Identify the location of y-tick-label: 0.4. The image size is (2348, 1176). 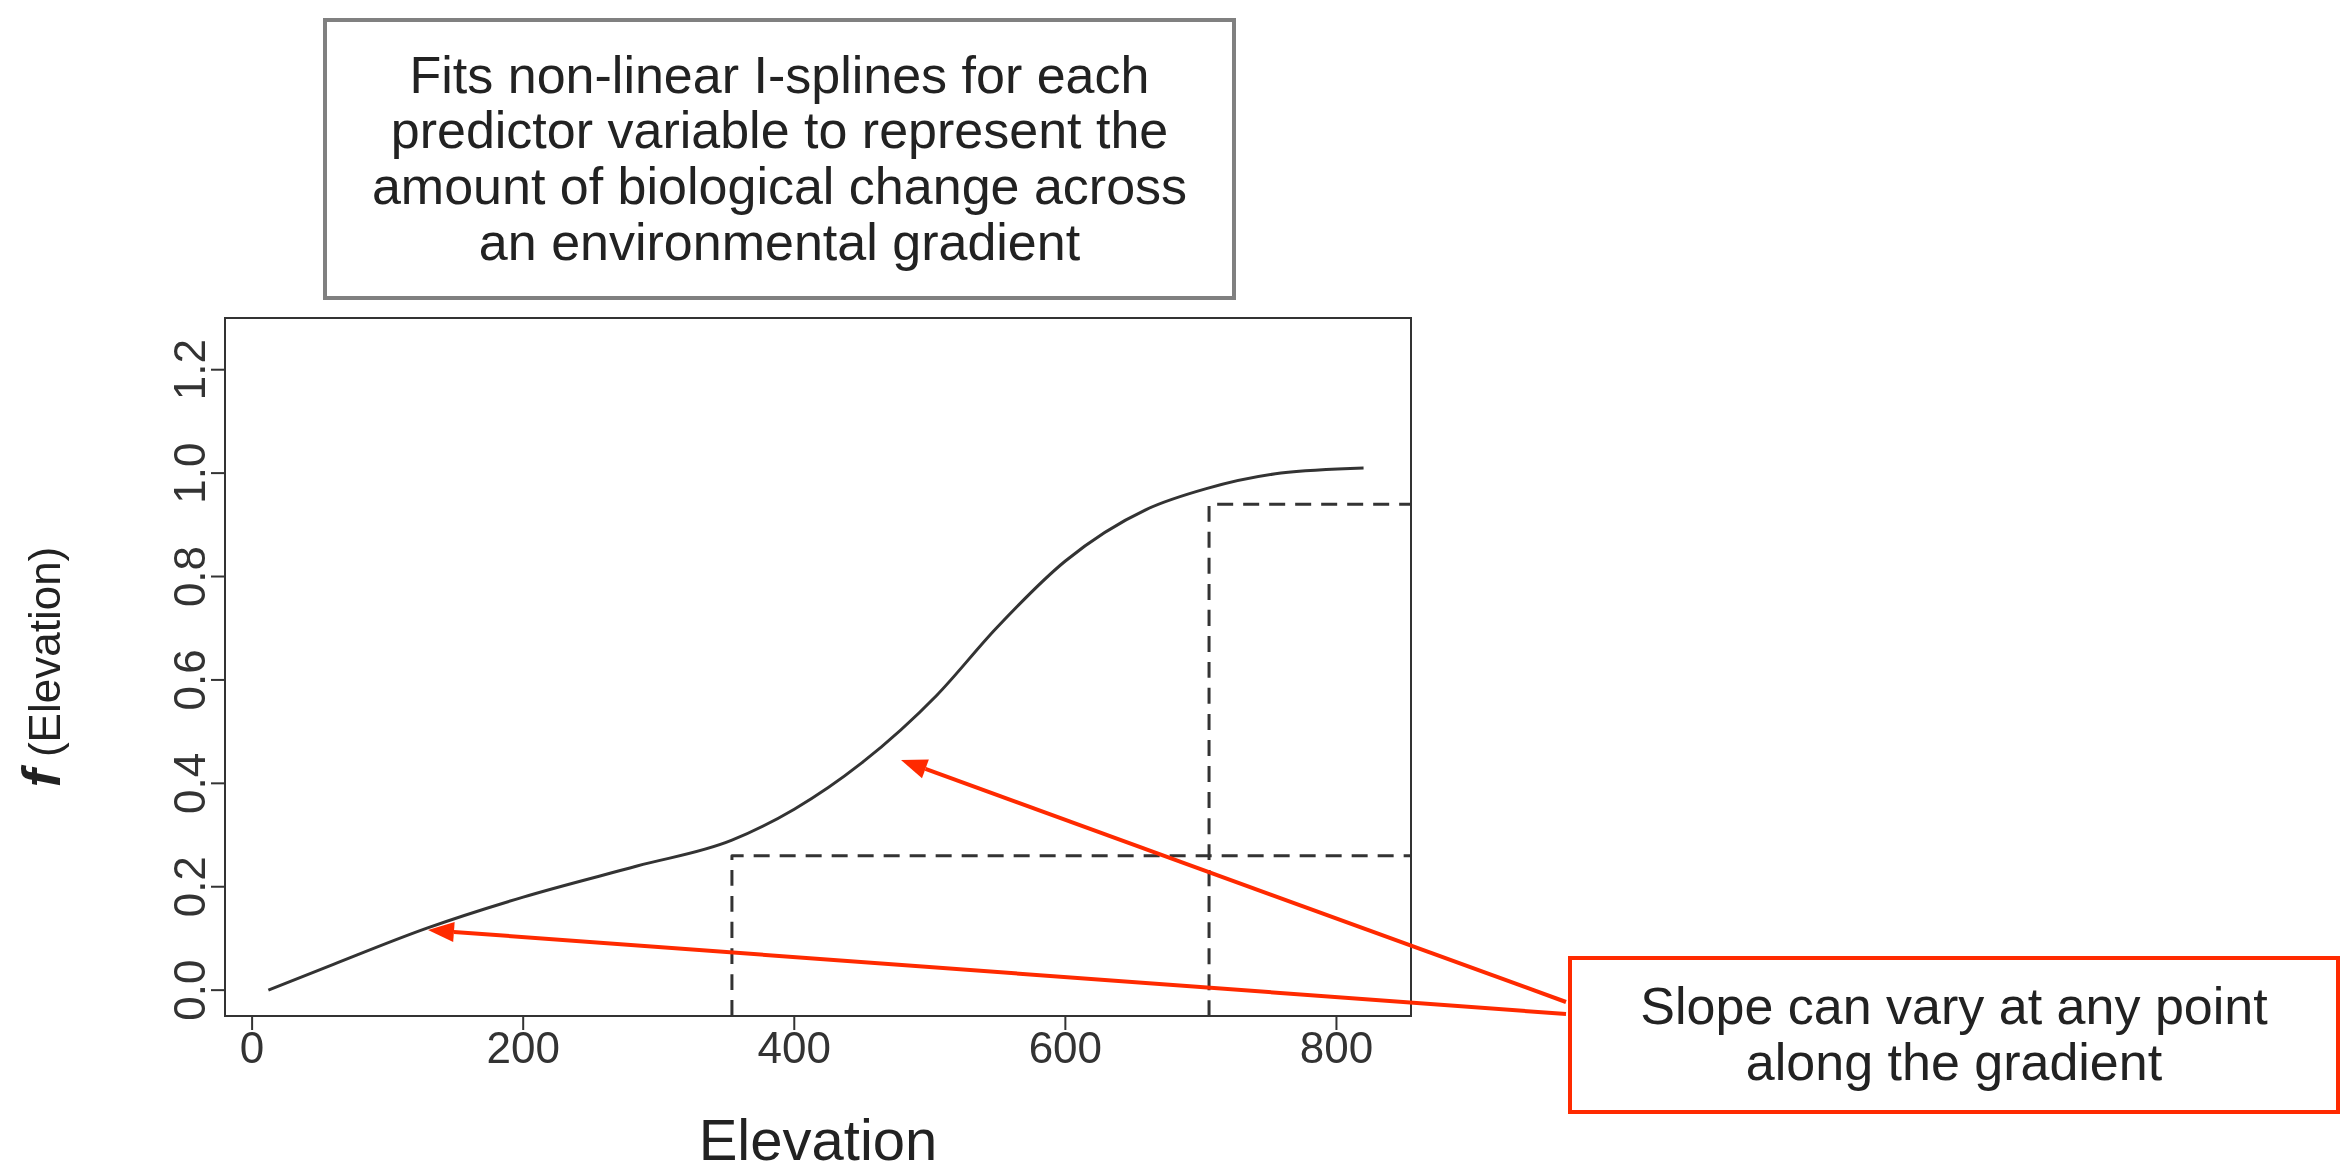
(189, 783).